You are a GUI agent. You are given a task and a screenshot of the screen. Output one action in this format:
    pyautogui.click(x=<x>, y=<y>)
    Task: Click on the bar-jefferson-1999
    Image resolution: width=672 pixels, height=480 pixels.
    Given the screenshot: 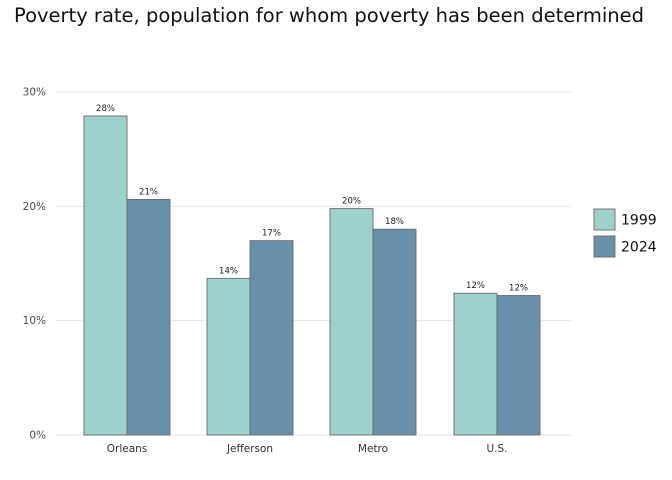 What is the action you would take?
    pyautogui.click(x=228, y=356)
    